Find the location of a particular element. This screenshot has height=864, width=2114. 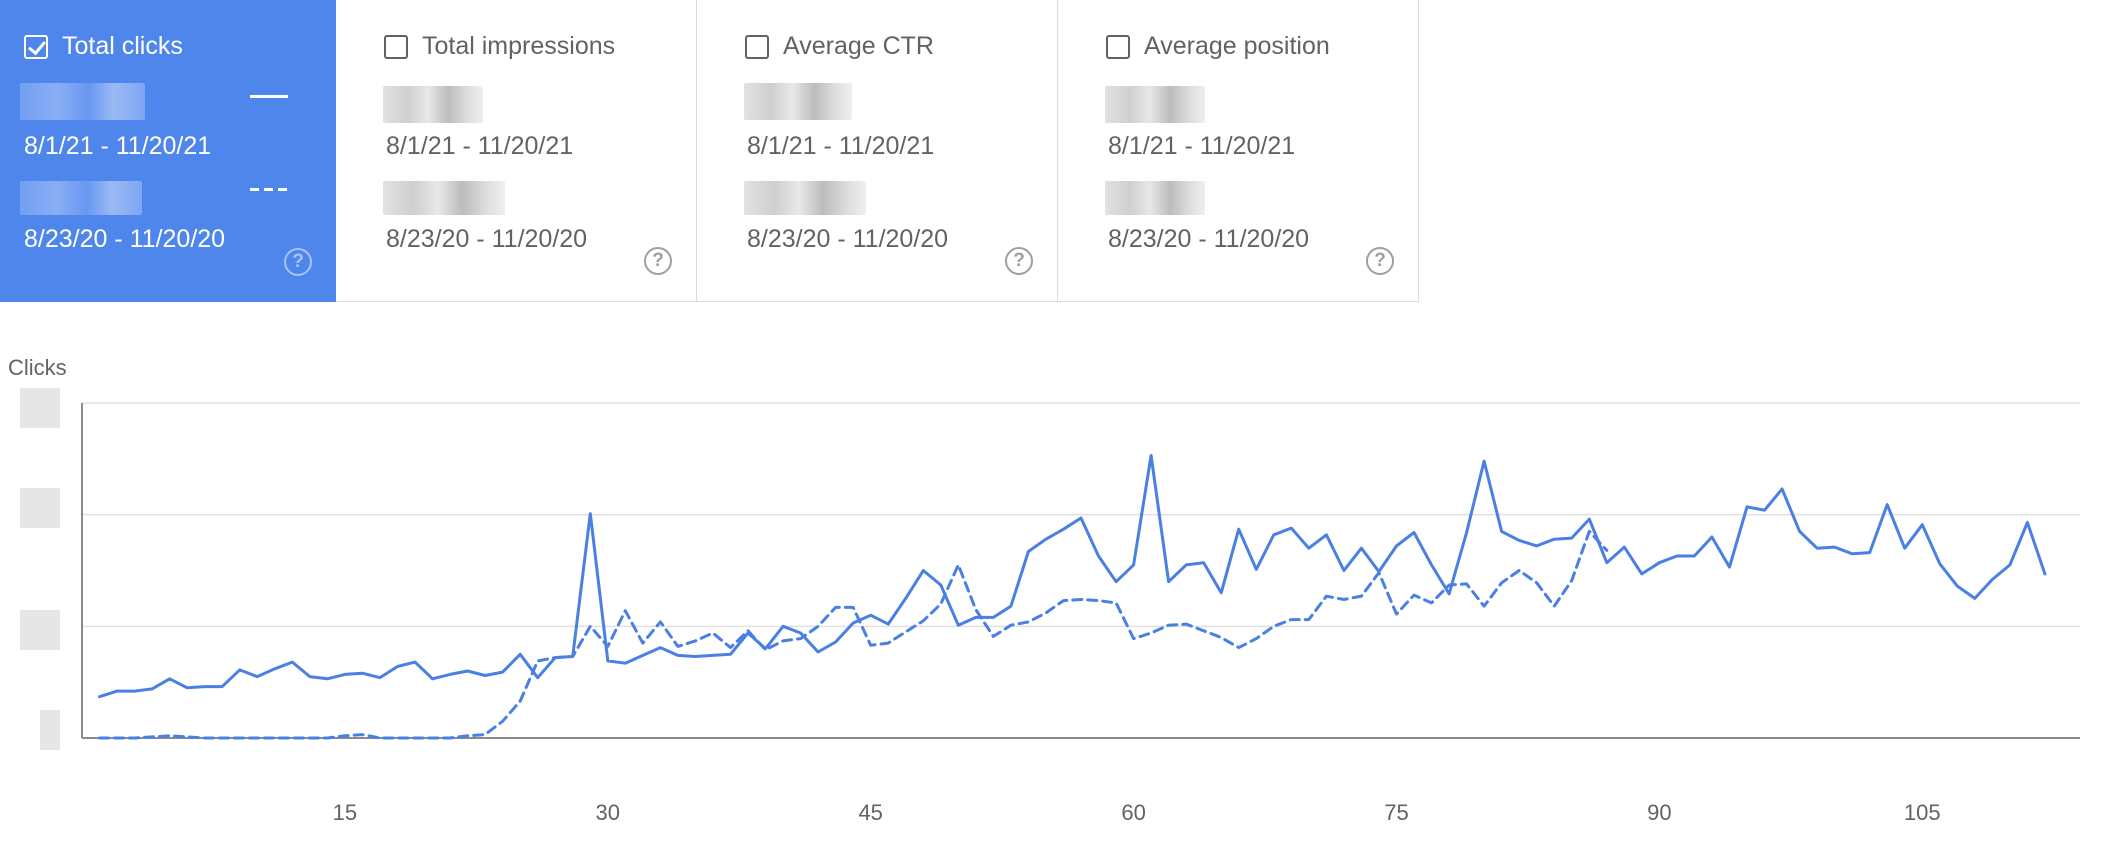

total-impressions-title: Total impressions is located at coordinates (519, 46).